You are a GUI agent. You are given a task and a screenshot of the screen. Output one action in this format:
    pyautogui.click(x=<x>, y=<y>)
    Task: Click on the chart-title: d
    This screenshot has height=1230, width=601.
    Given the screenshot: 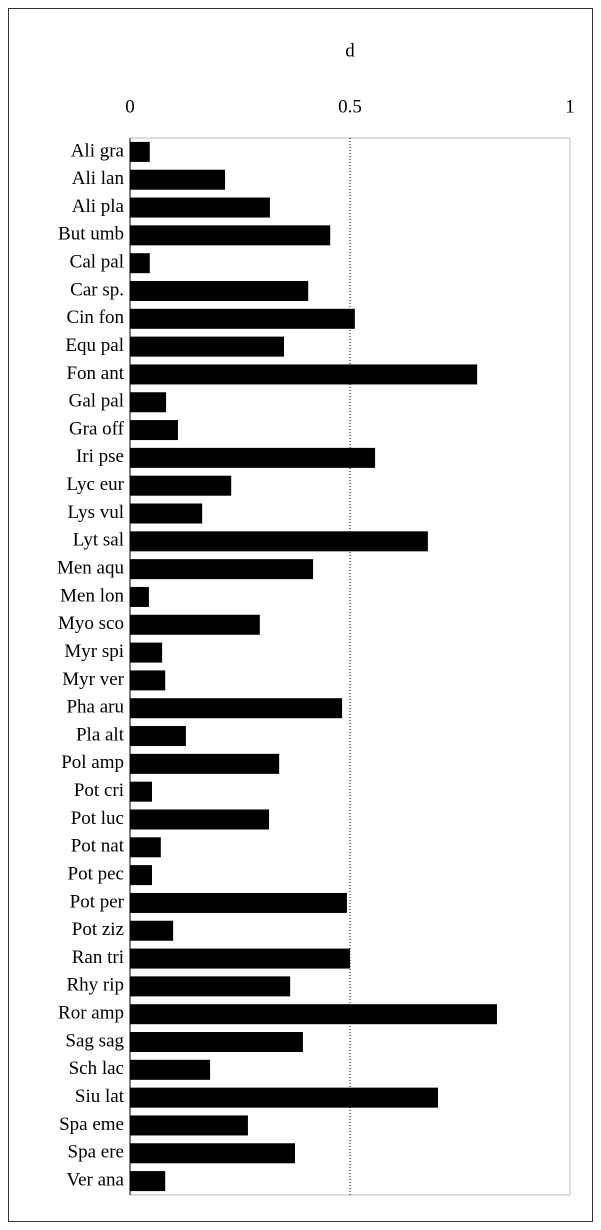 What is the action you would take?
    pyautogui.click(x=350, y=50)
    